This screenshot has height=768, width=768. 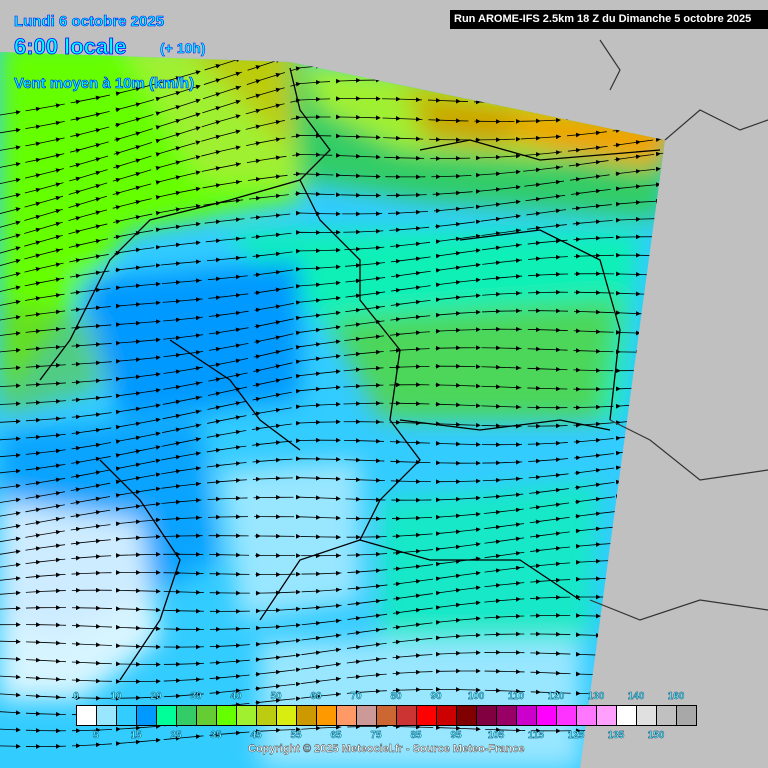 What do you see at coordinates (104, 84) in the screenshot?
I see `parameter-title: Vent moyen à 10m (km/h)` at bounding box center [104, 84].